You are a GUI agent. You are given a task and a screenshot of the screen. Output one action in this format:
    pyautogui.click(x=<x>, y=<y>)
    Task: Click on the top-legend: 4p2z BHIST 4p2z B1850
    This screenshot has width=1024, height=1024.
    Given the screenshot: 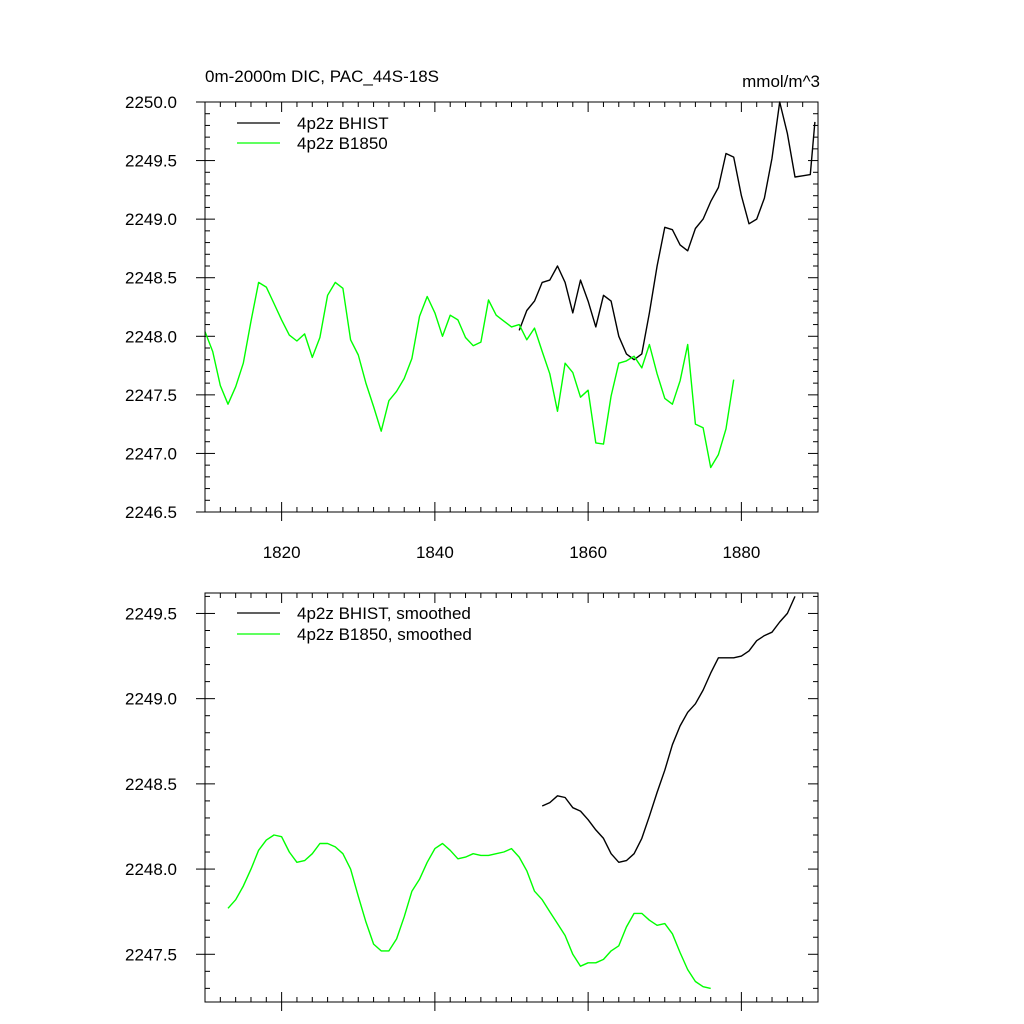 What is the action you would take?
    pyautogui.click(x=313, y=133)
    